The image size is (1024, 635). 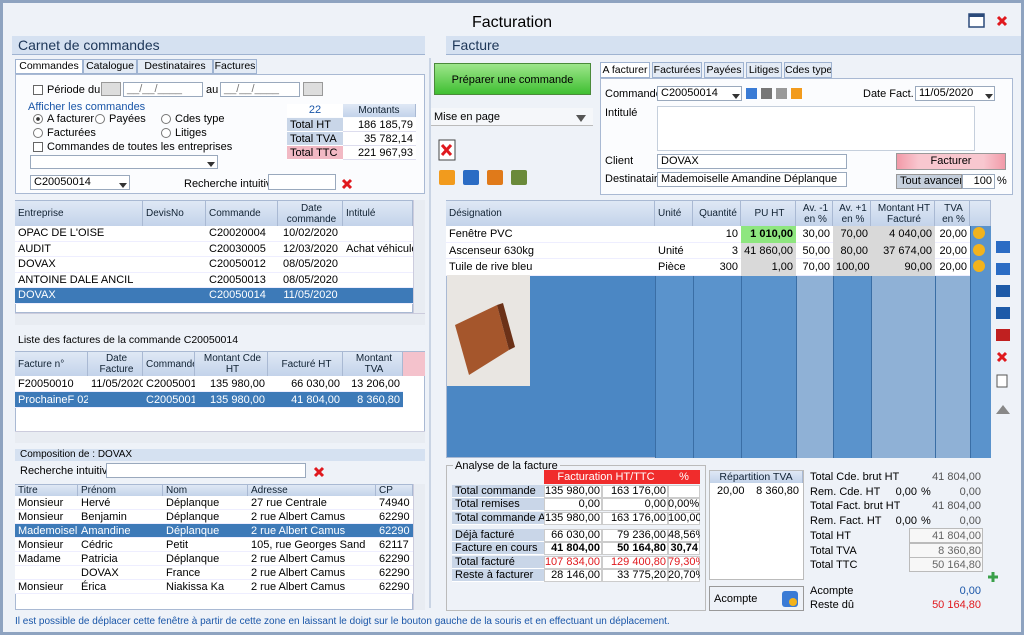 I want to click on table-cell: C20020004, so click(x=237, y=233).